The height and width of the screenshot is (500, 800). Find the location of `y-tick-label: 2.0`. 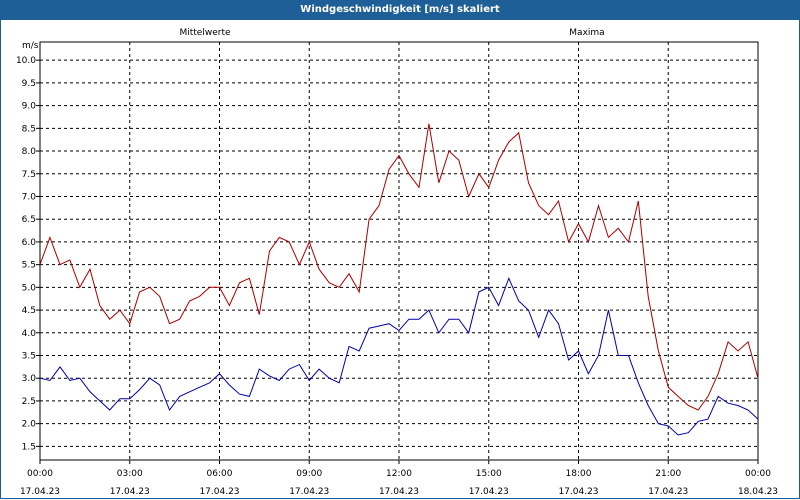

y-tick-label: 2.0 is located at coordinates (29, 425).